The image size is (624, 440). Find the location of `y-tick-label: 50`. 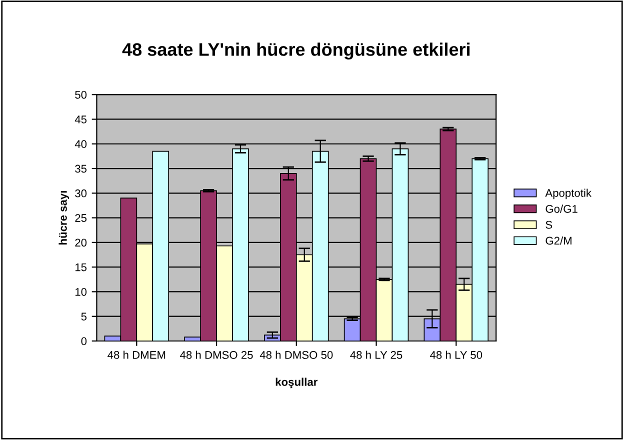

y-tick-label: 50 is located at coordinates (81, 94).